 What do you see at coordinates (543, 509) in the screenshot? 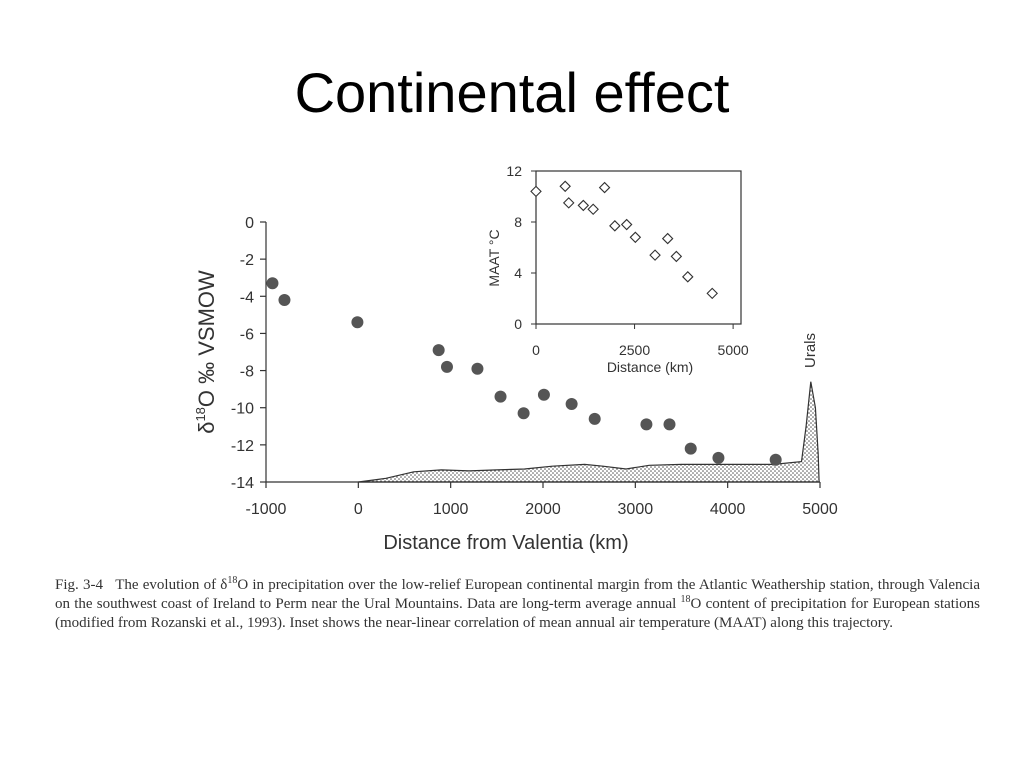
I see `x-tick-label: 2000` at bounding box center [543, 509].